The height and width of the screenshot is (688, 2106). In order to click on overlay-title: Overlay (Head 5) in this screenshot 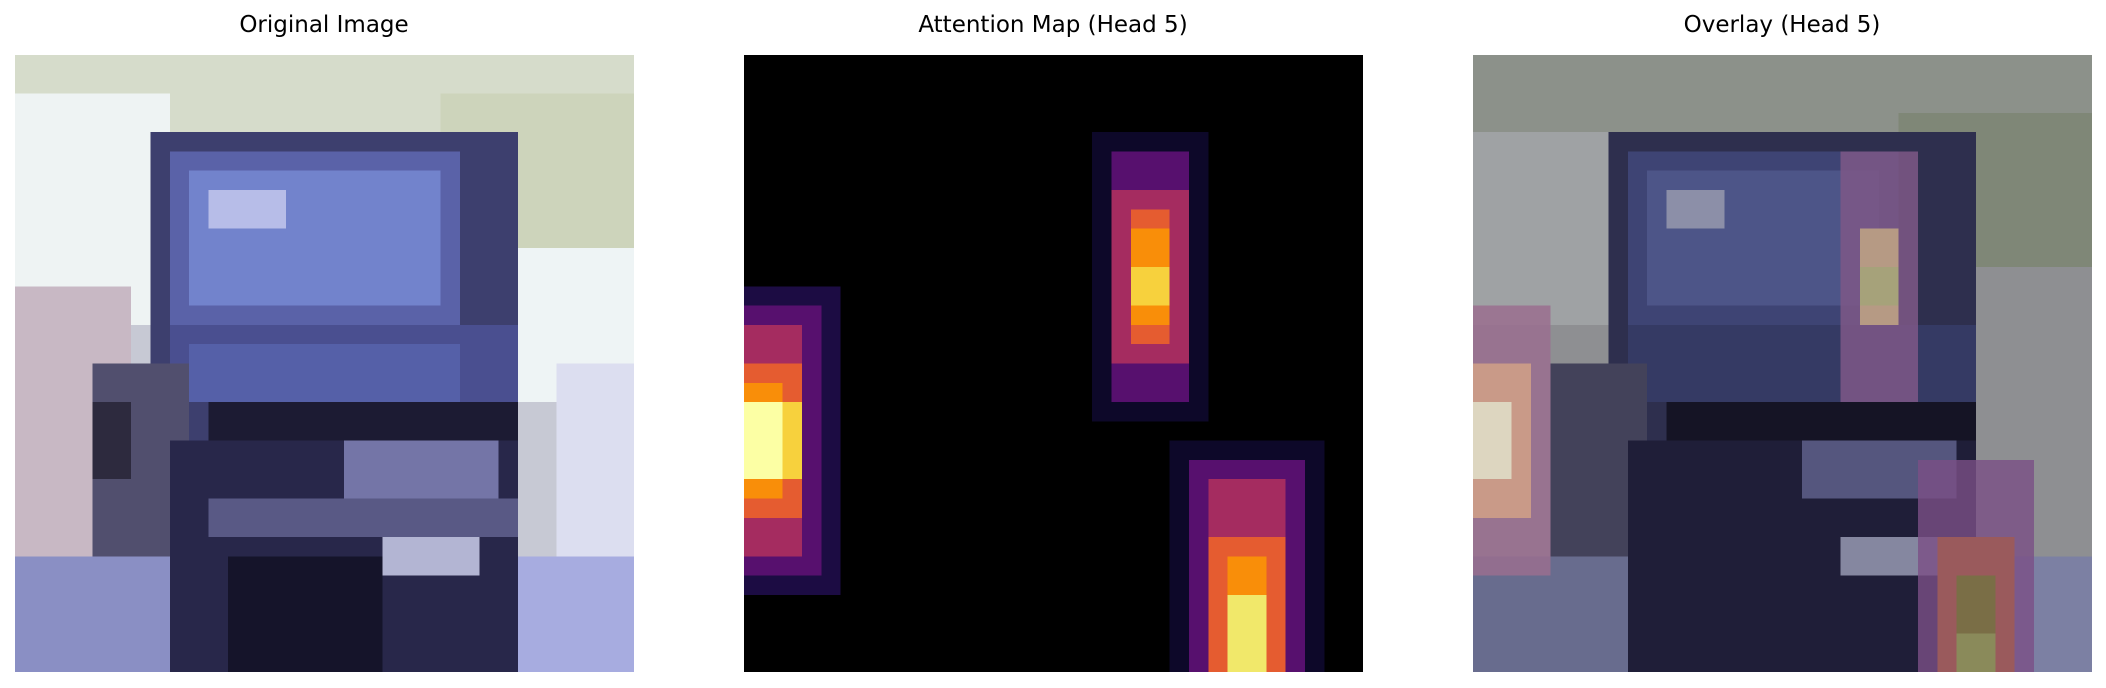, I will do `click(1782, 25)`.